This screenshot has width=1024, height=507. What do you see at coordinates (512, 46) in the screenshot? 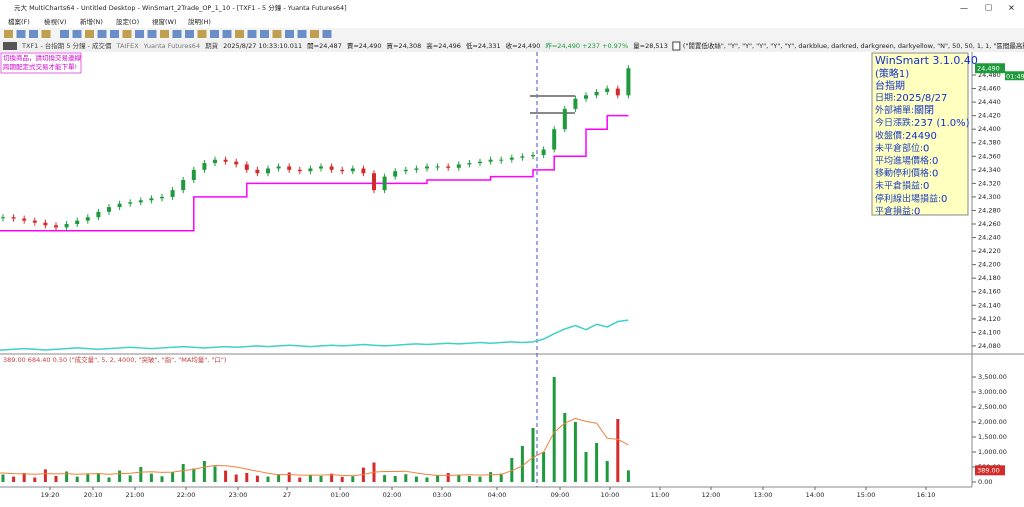
I see `chart-status-bar` at bounding box center [512, 46].